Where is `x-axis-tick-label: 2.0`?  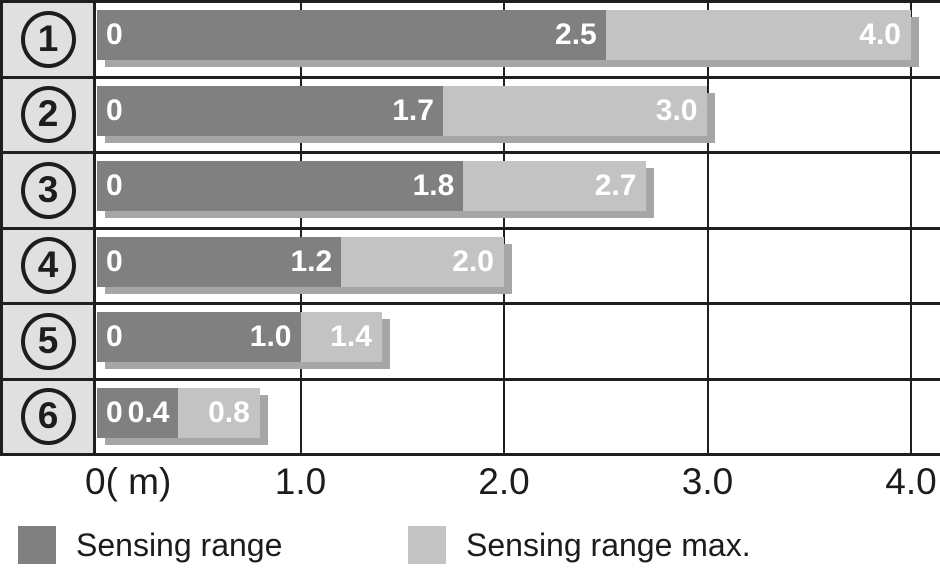
x-axis-tick-label: 2.0 is located at coordinates (504, 481).